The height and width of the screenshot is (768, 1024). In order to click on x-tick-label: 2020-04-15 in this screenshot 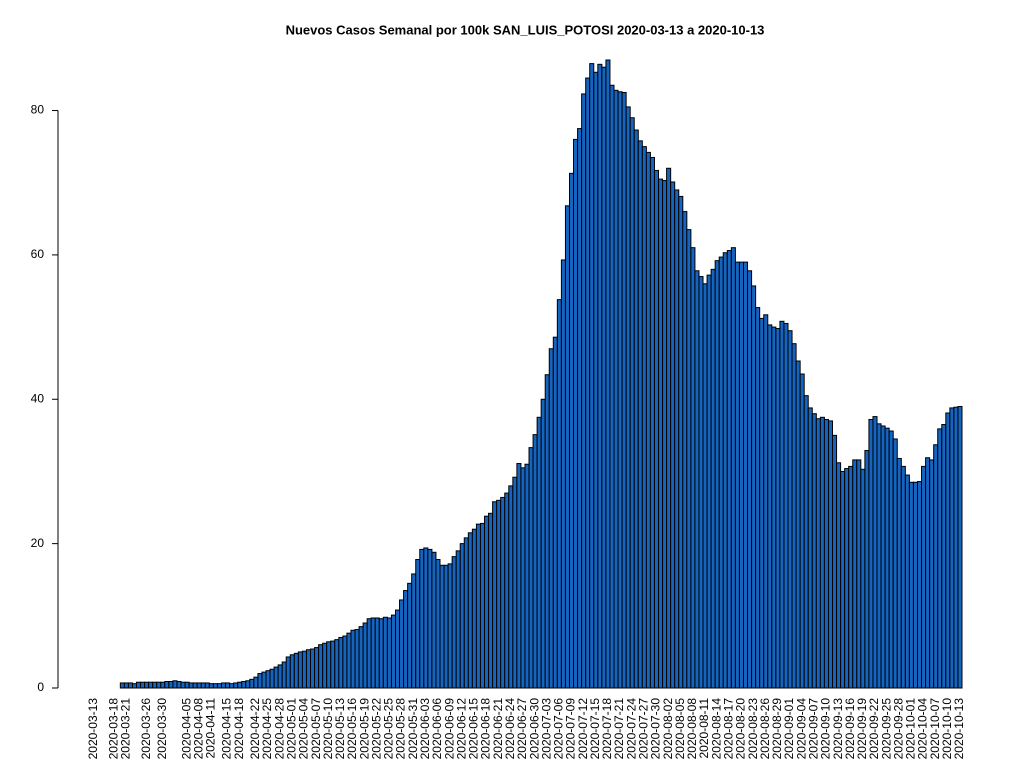, I will do `click(227, 729)`.